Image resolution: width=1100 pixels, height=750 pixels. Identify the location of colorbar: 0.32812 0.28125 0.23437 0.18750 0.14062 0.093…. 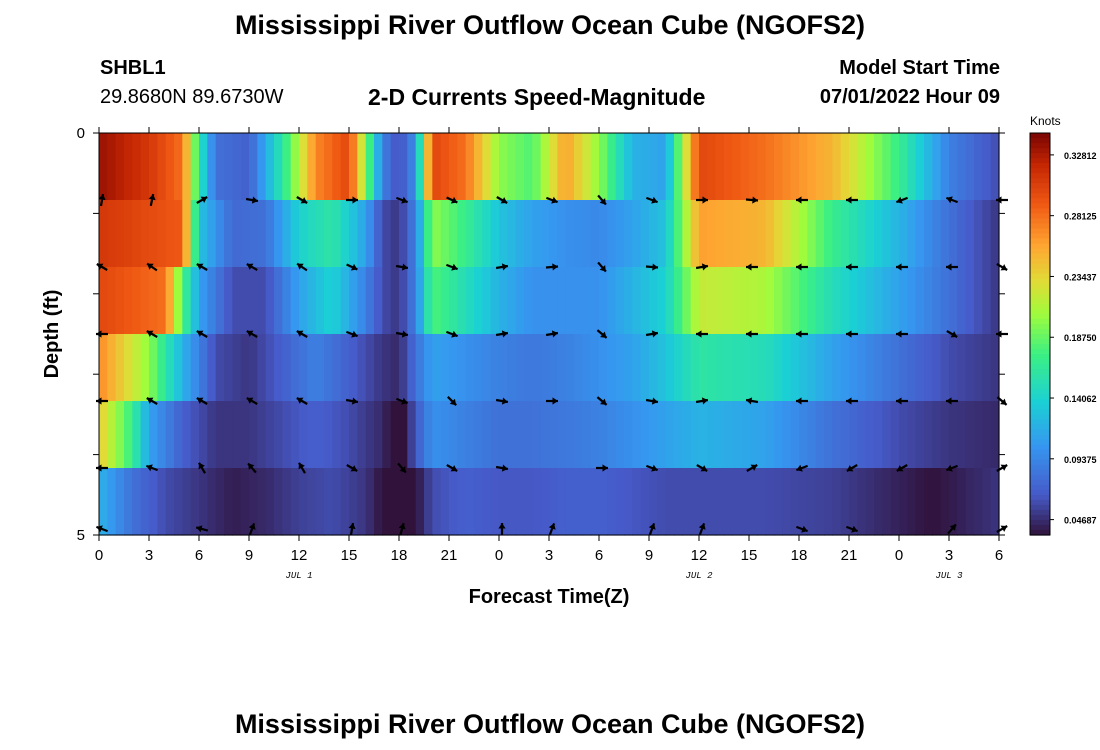
(1063, 334).